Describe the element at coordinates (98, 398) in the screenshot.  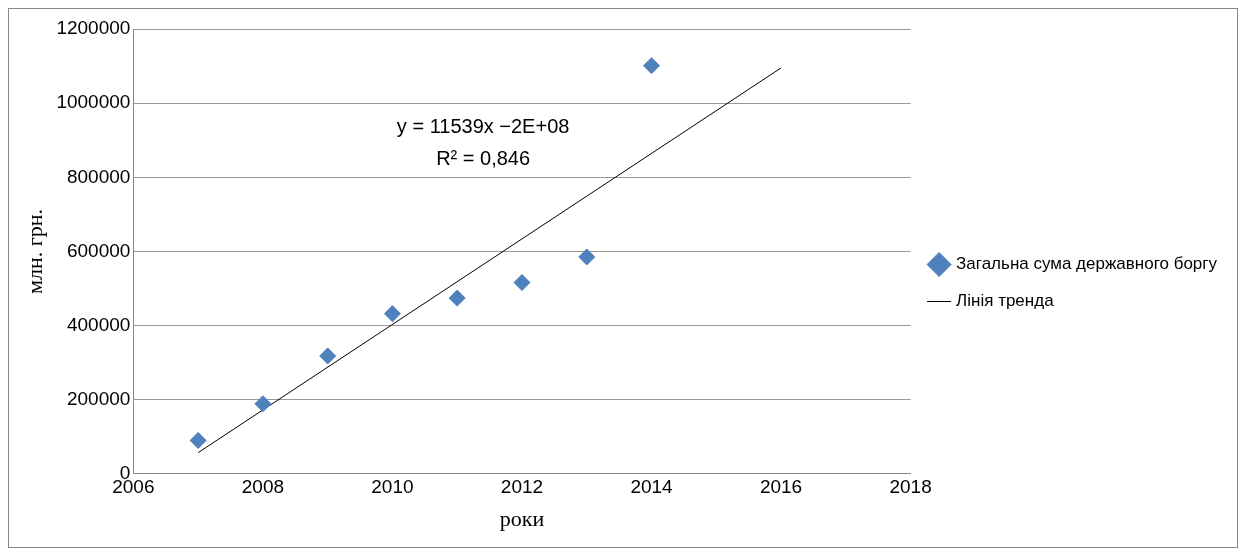
I see `y-tick-label: 200000` at that location.